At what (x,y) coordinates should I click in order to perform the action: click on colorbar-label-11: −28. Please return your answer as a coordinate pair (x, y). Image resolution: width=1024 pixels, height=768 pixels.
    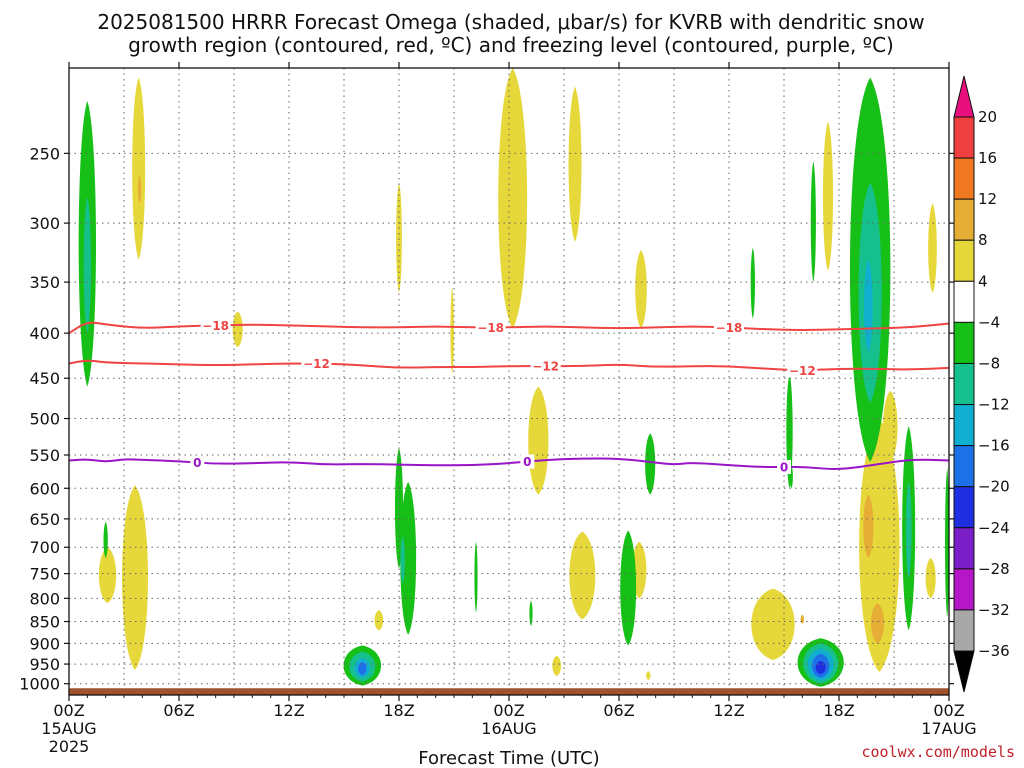
    Looking at the image, I should click on (994, 569).